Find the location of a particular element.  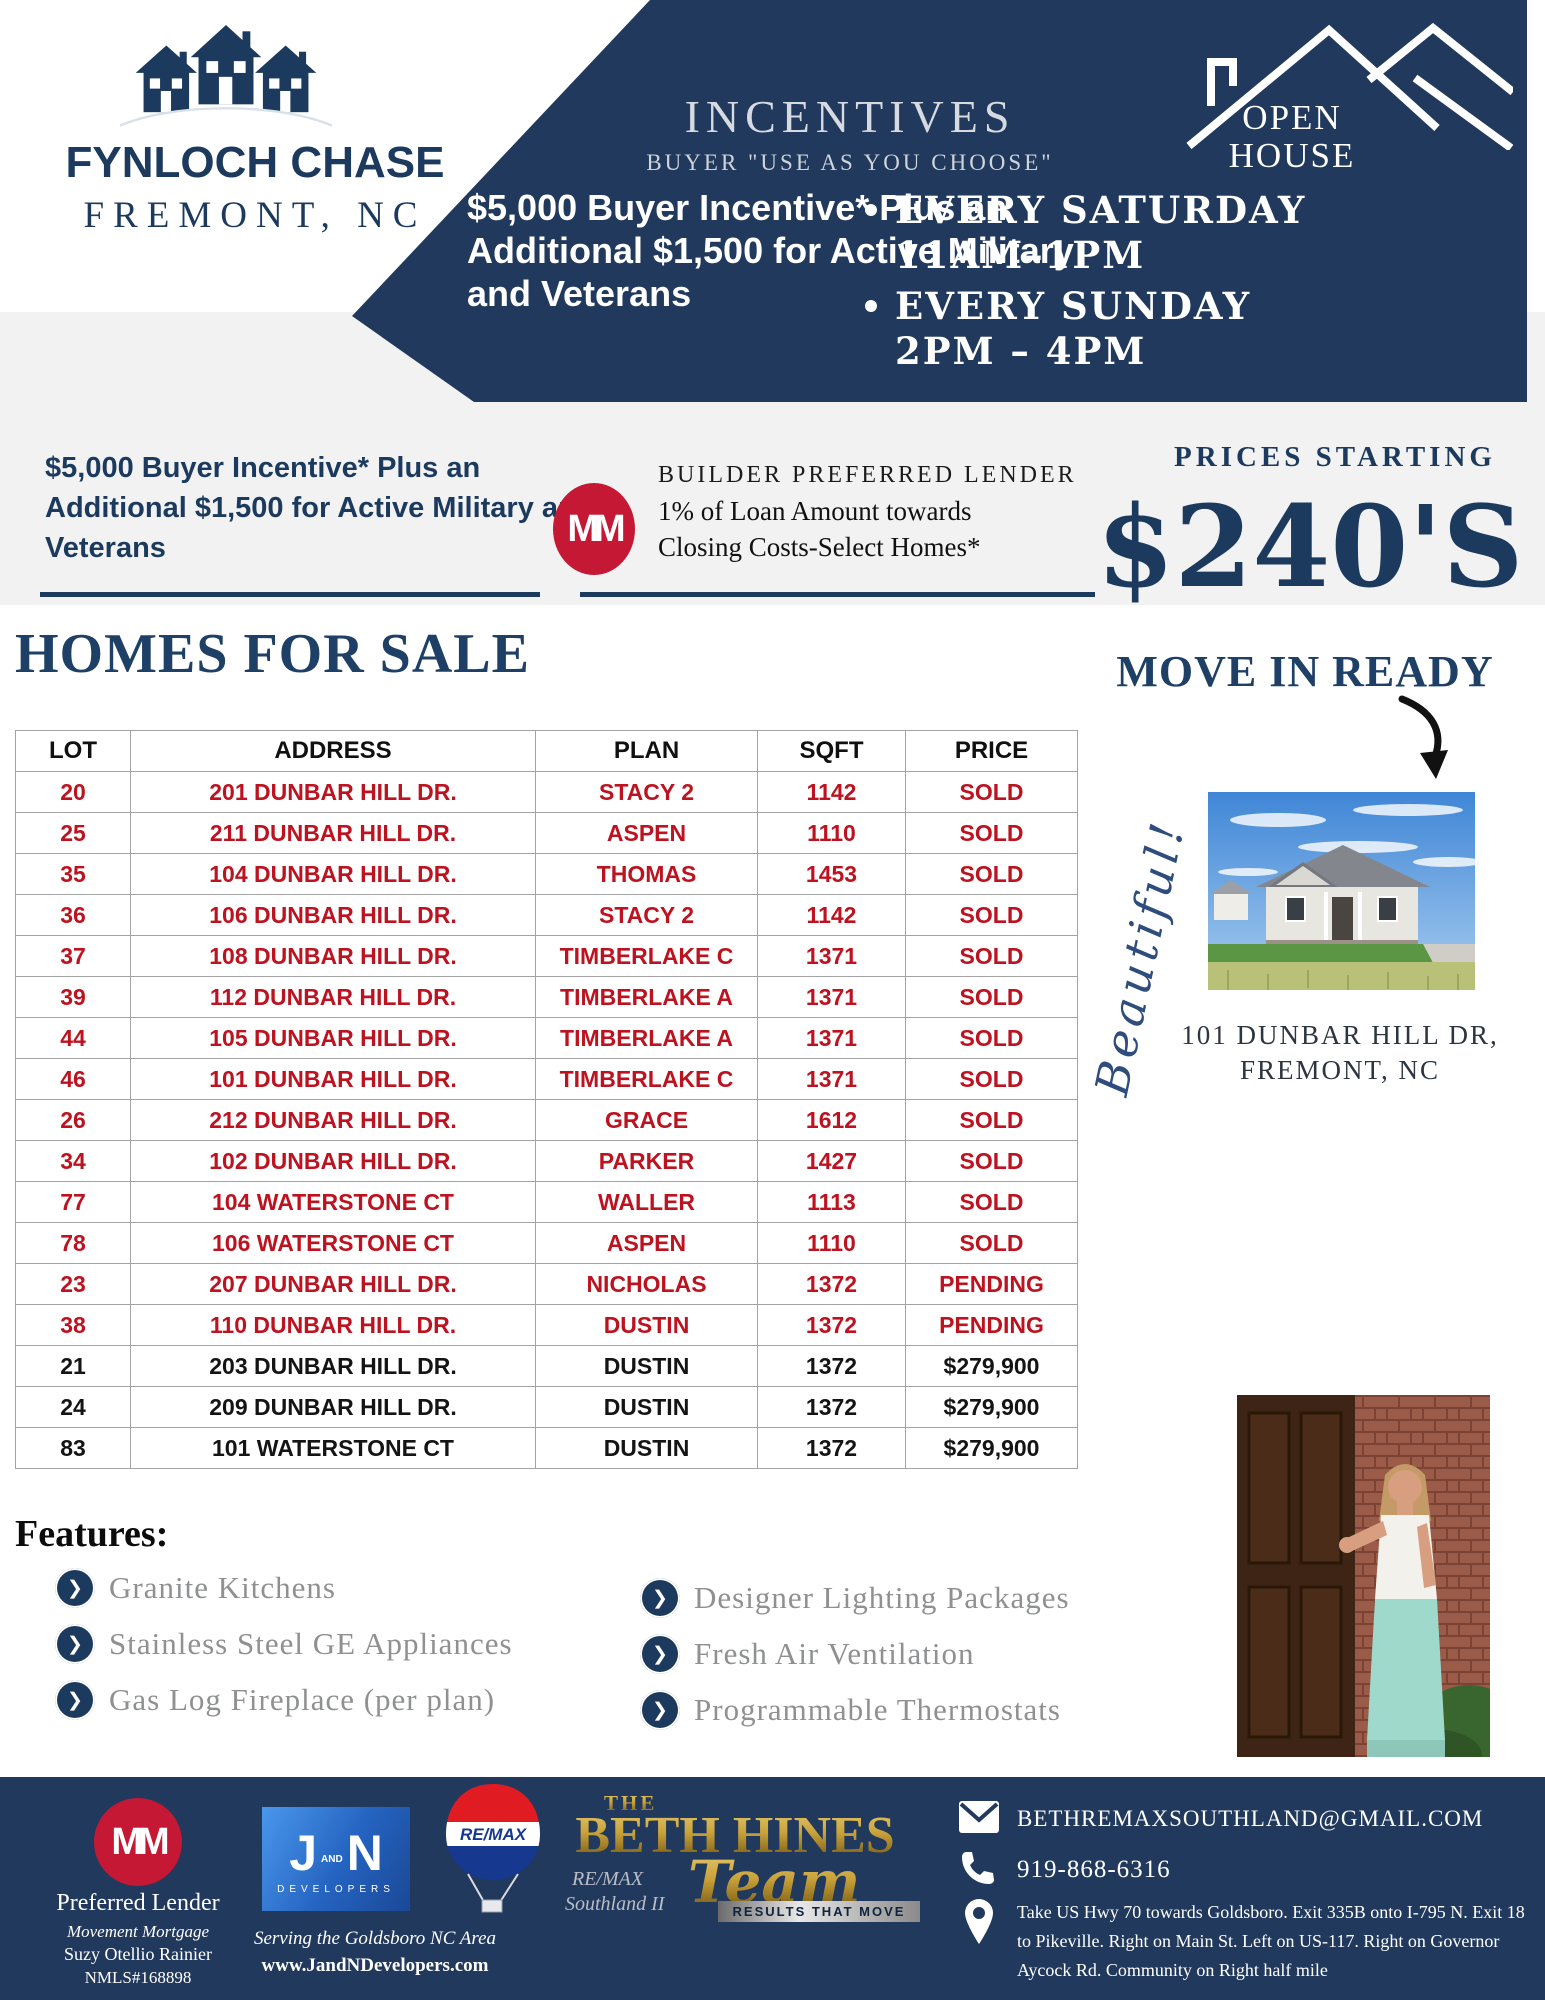

table-row: 77 104 WATERSTONE CT WALLER 1113 SOLD is located at coordinates (546, 1202).